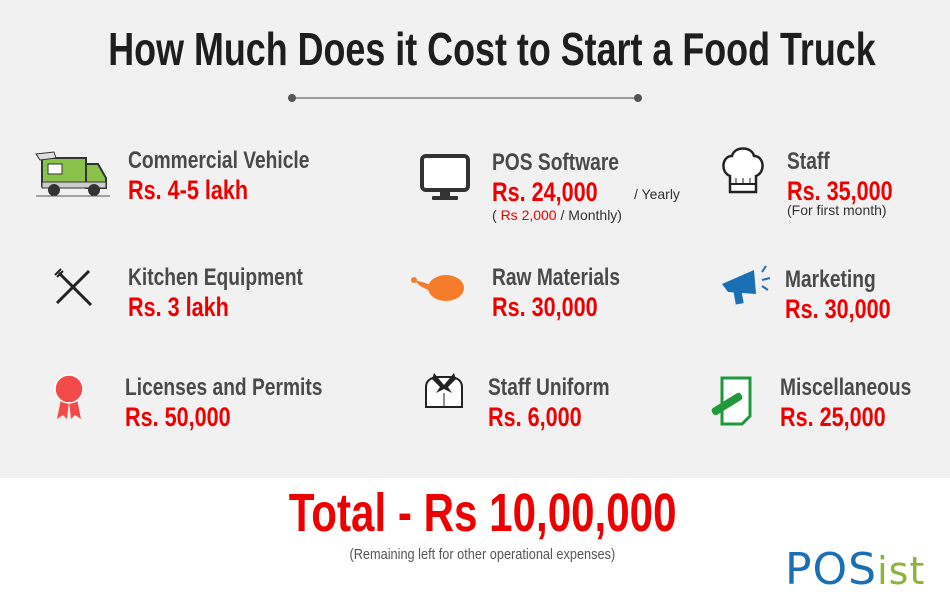 This screenshot has width=950, height=600. I want to click on award-ribbon-icon, so click(69, 396).